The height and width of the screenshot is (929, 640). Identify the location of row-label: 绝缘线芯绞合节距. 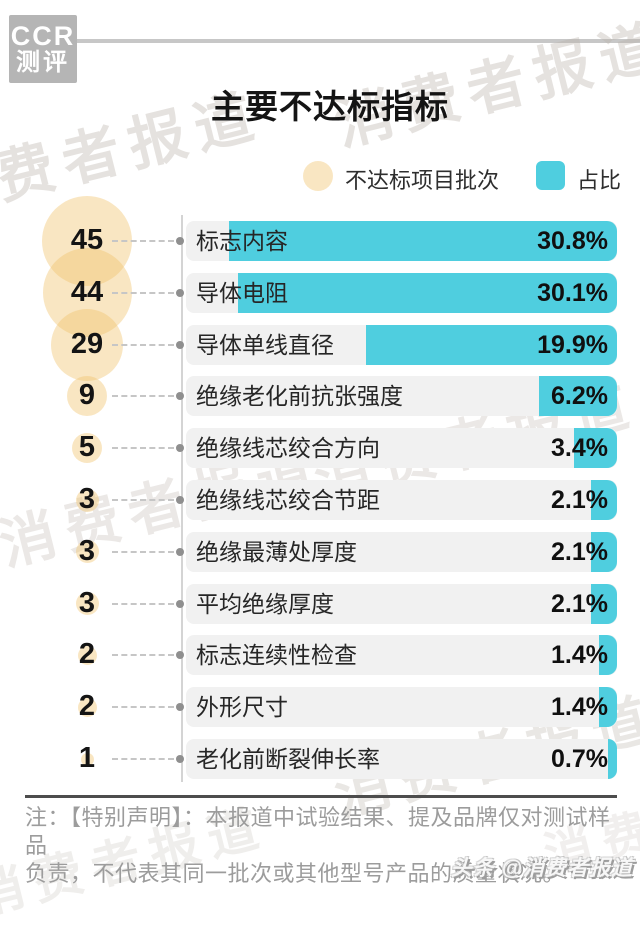
(288, 500).